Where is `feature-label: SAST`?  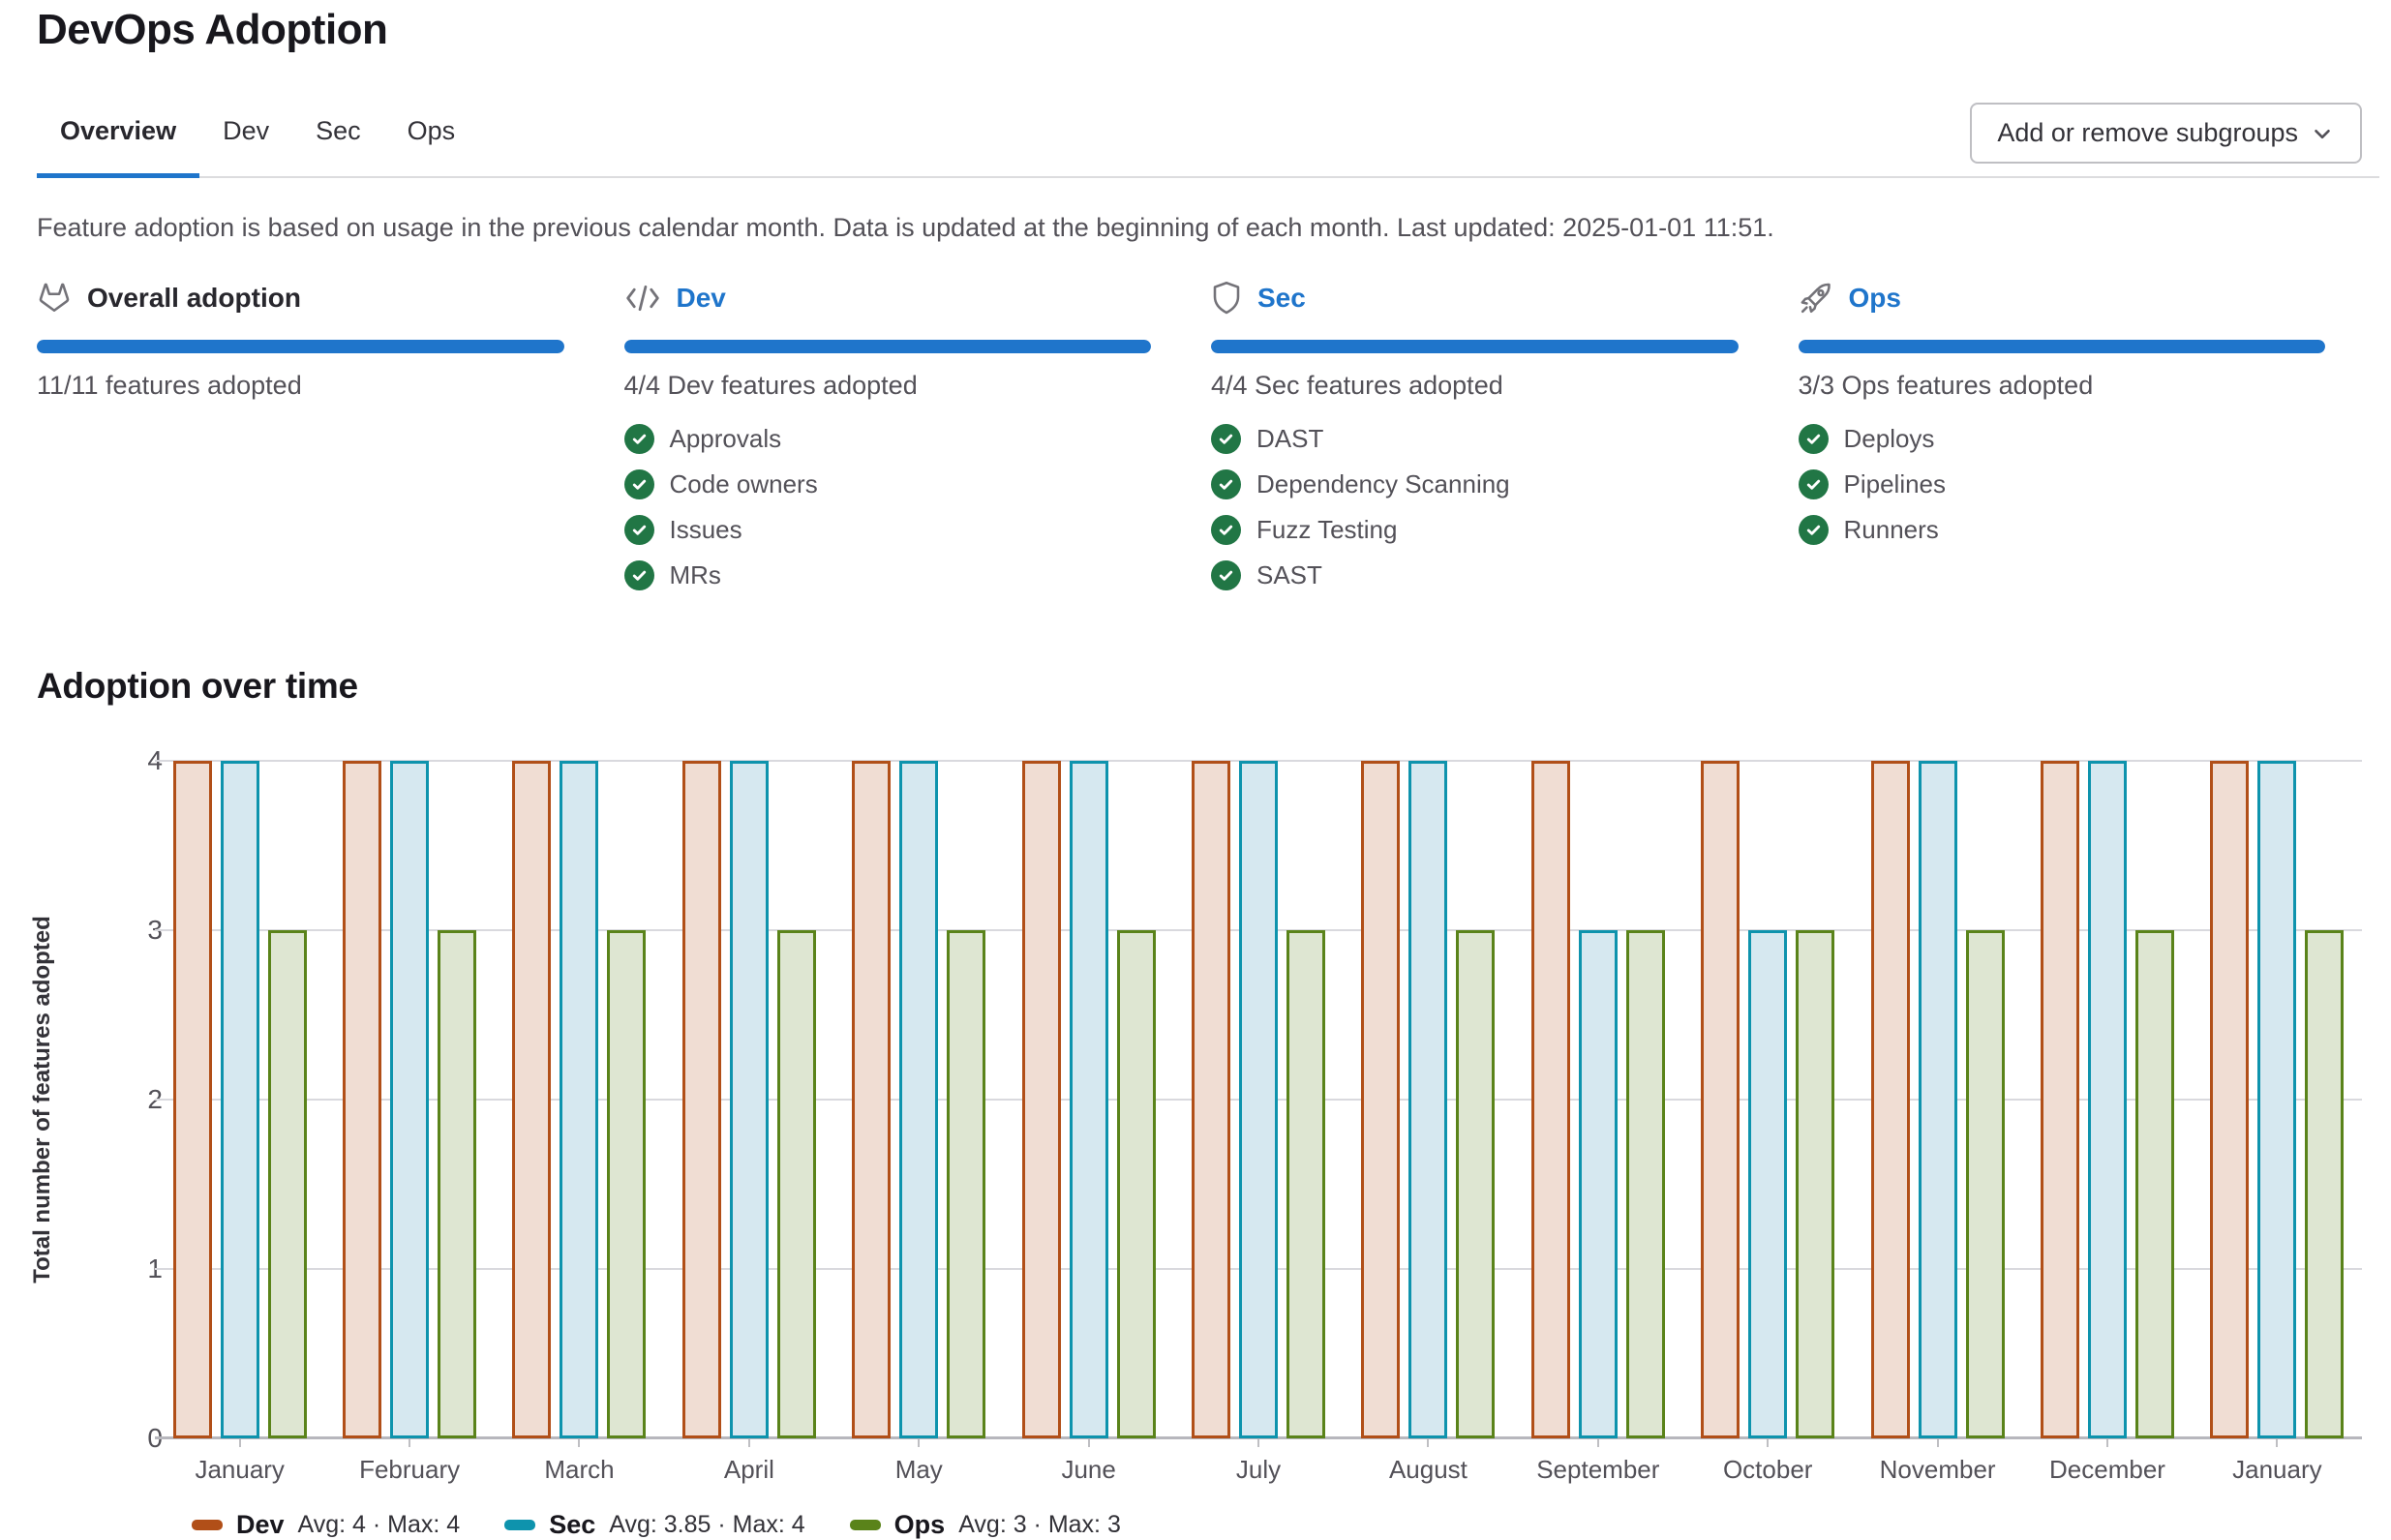
feature-label: SAST is located at coordinates (1289, 574).